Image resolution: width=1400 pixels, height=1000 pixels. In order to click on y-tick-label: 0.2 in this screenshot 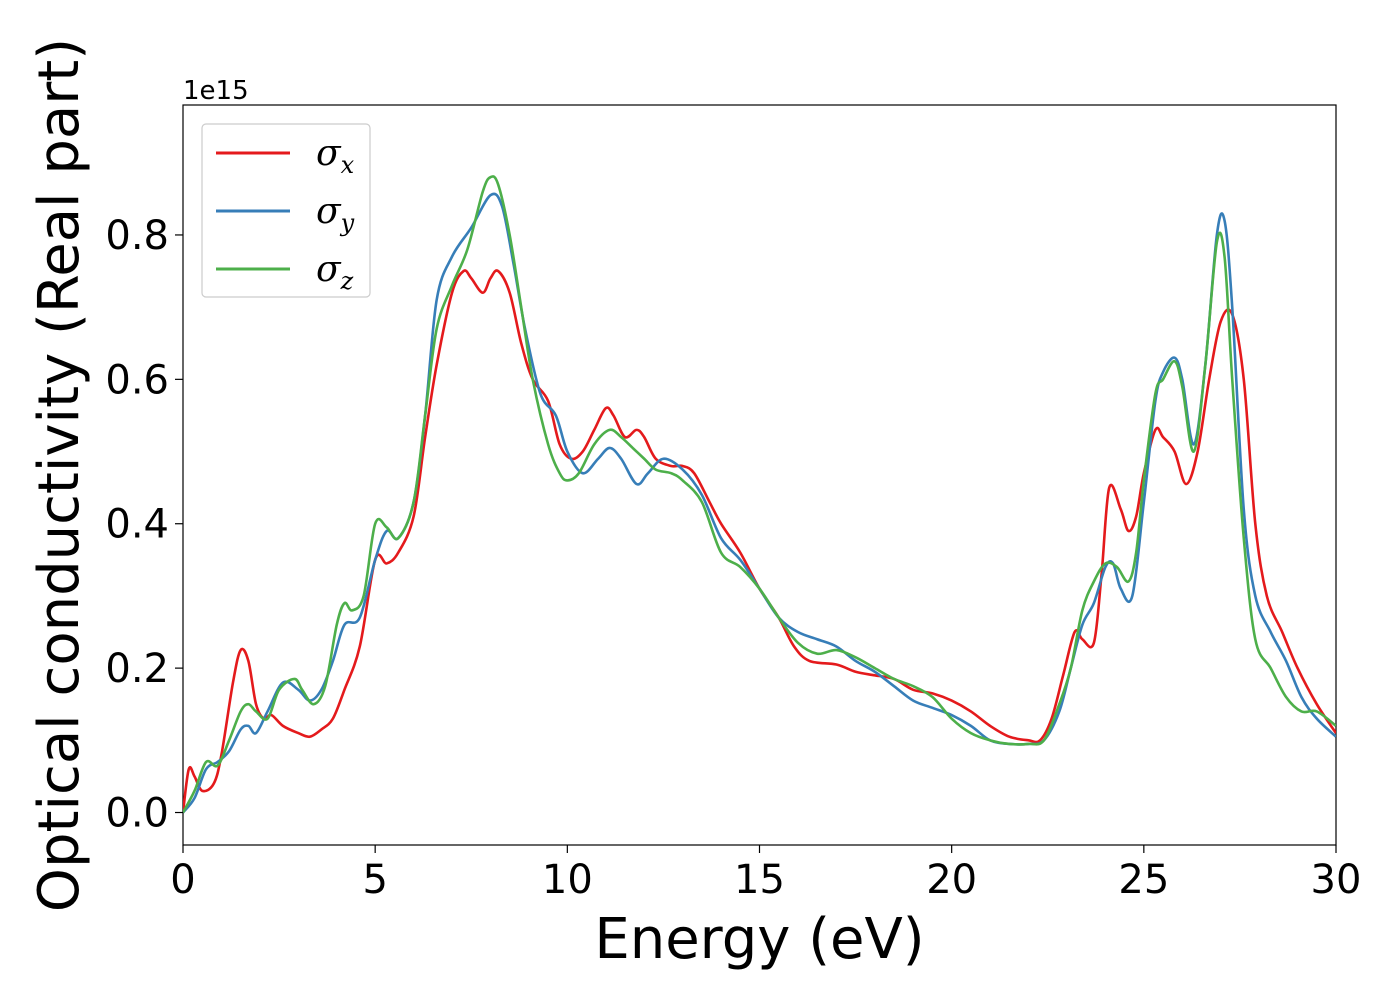, I will do `click(137, 669)`.